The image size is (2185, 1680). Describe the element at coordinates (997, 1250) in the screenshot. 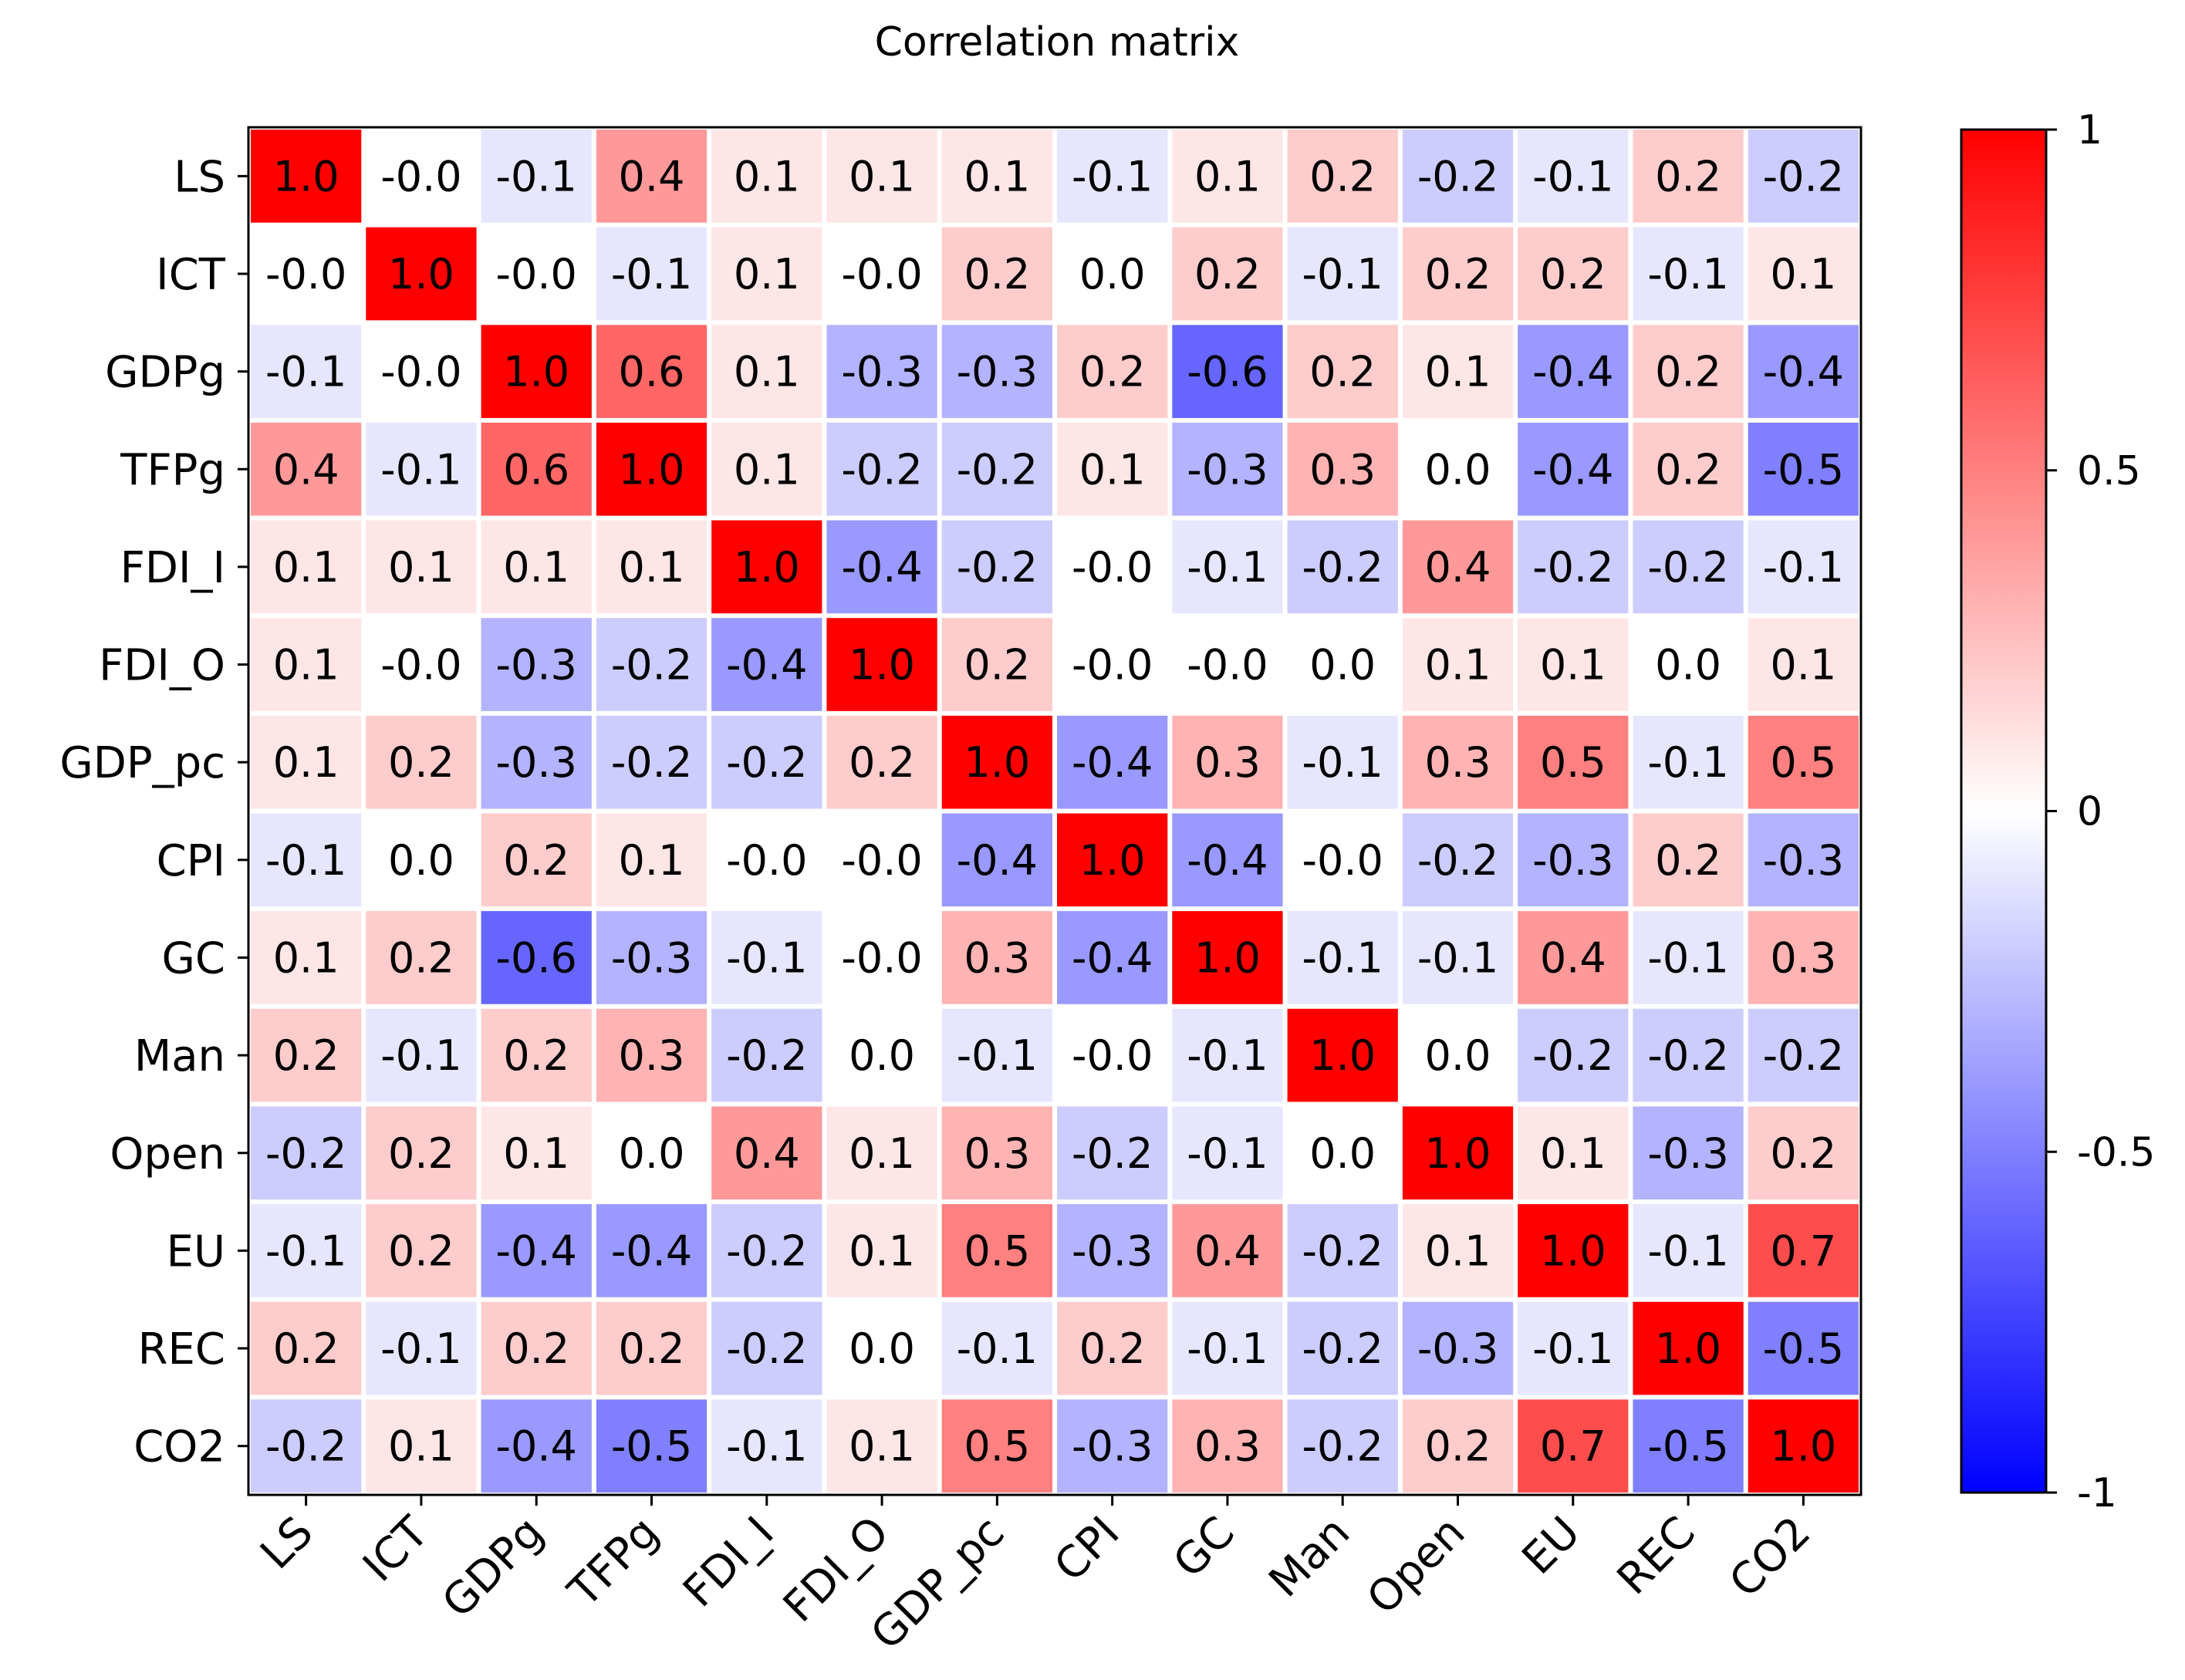

I see `cell-value-label: 0.5` at that location.